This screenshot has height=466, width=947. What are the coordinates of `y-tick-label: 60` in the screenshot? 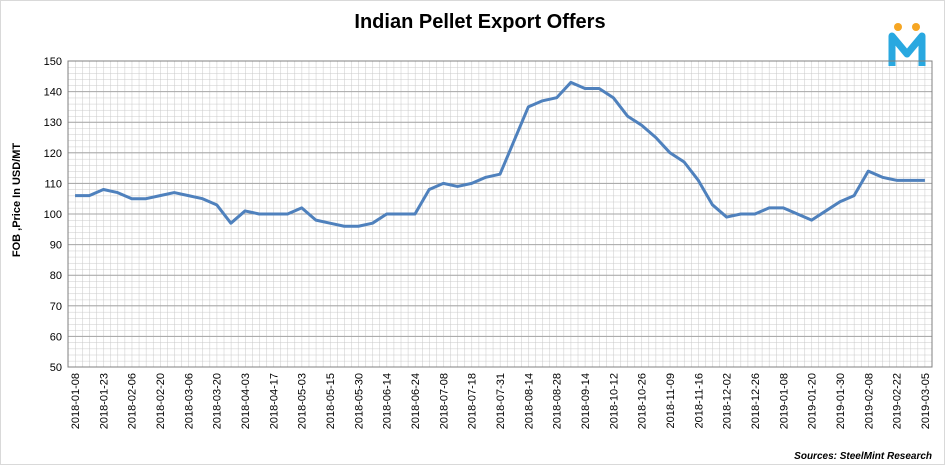 It's located at (56, 337).